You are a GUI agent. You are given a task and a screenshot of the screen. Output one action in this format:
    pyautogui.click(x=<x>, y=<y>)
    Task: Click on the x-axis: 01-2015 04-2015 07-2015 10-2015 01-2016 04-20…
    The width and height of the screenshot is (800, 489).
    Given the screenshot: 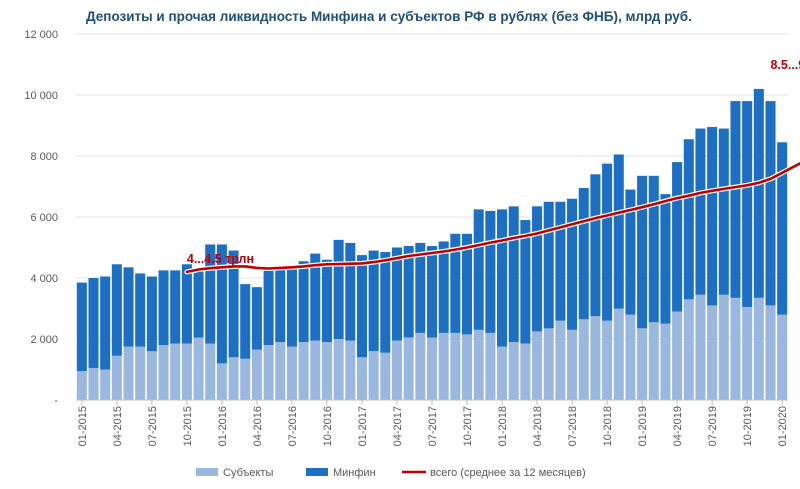 What is the action you would take?
    pyautogui.click(x=432, y=422)
    